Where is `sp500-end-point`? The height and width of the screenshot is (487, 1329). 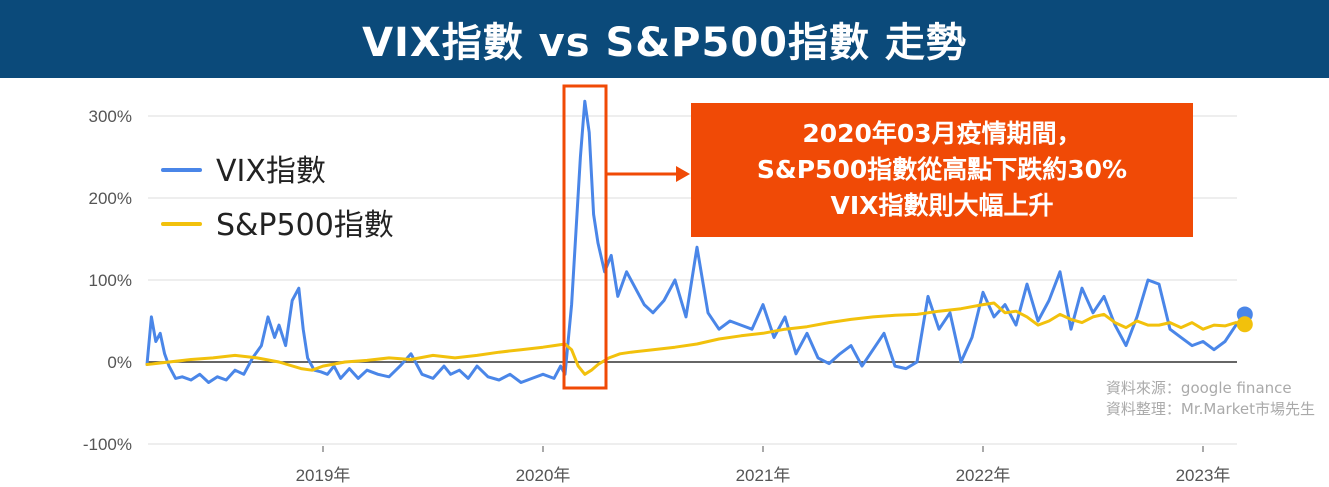
sp500-end-point is located at coordinates (1244, 324).